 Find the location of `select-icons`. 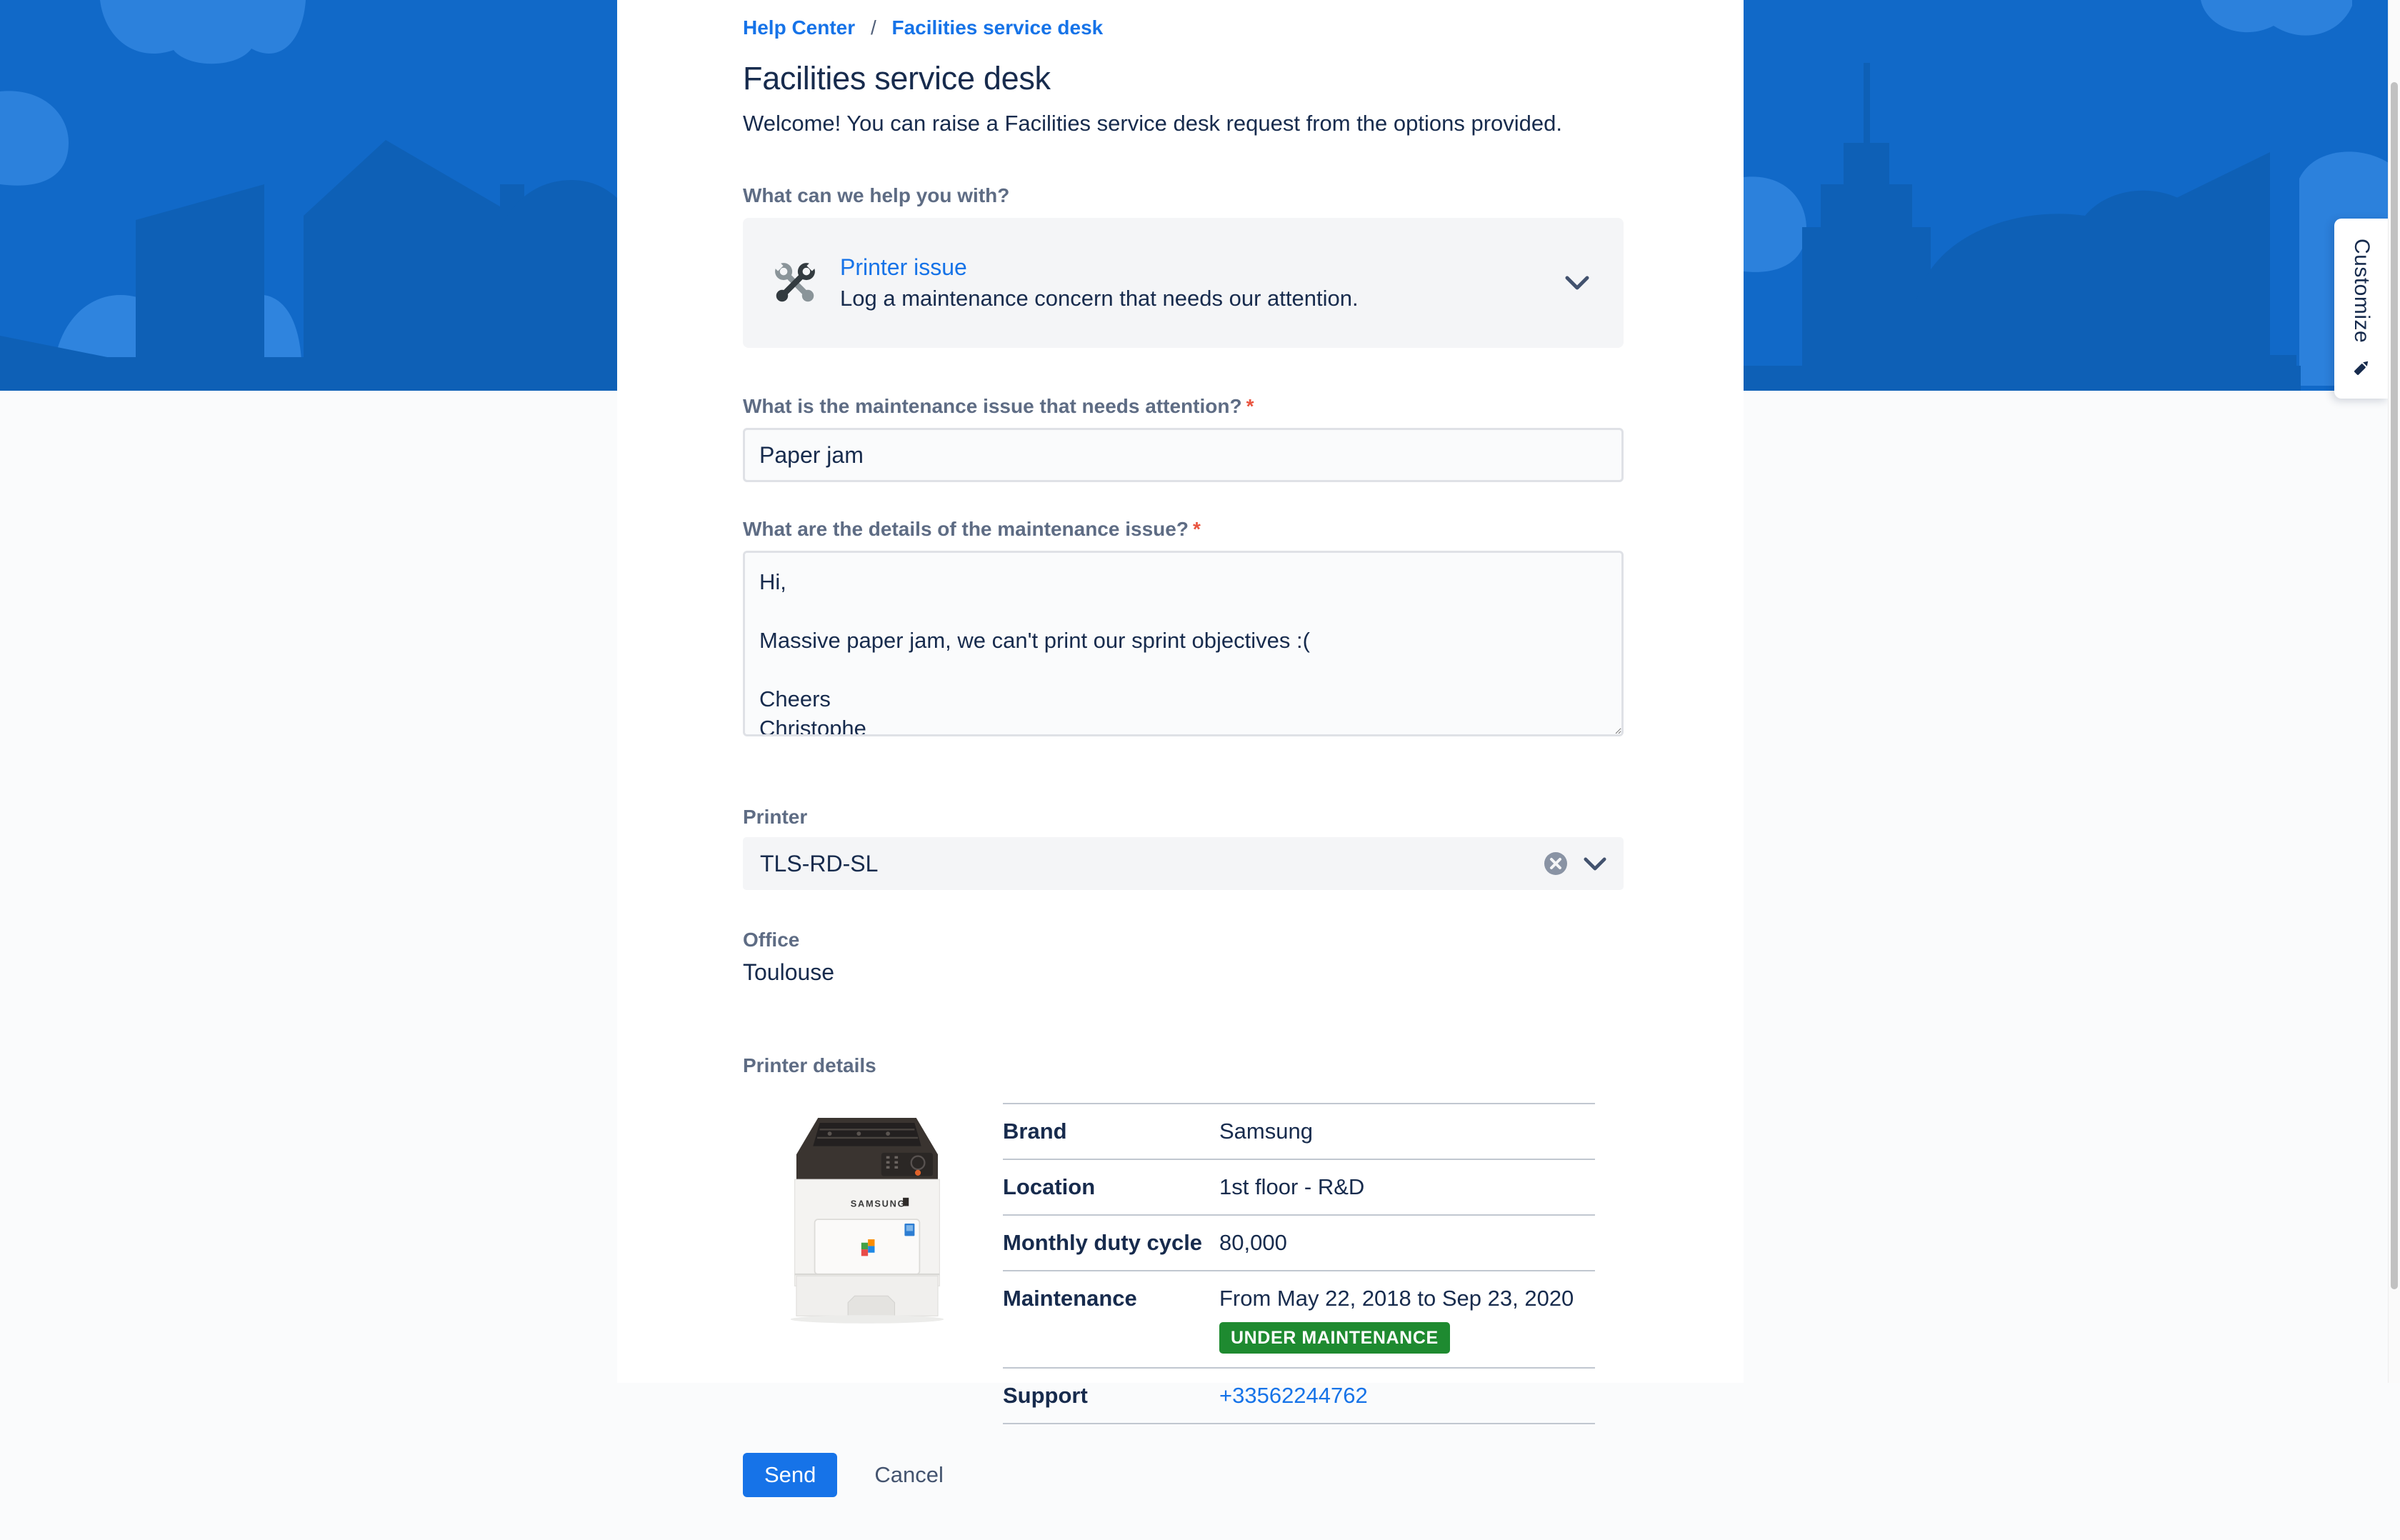

select-icons is located at coordinates (1575, 863).